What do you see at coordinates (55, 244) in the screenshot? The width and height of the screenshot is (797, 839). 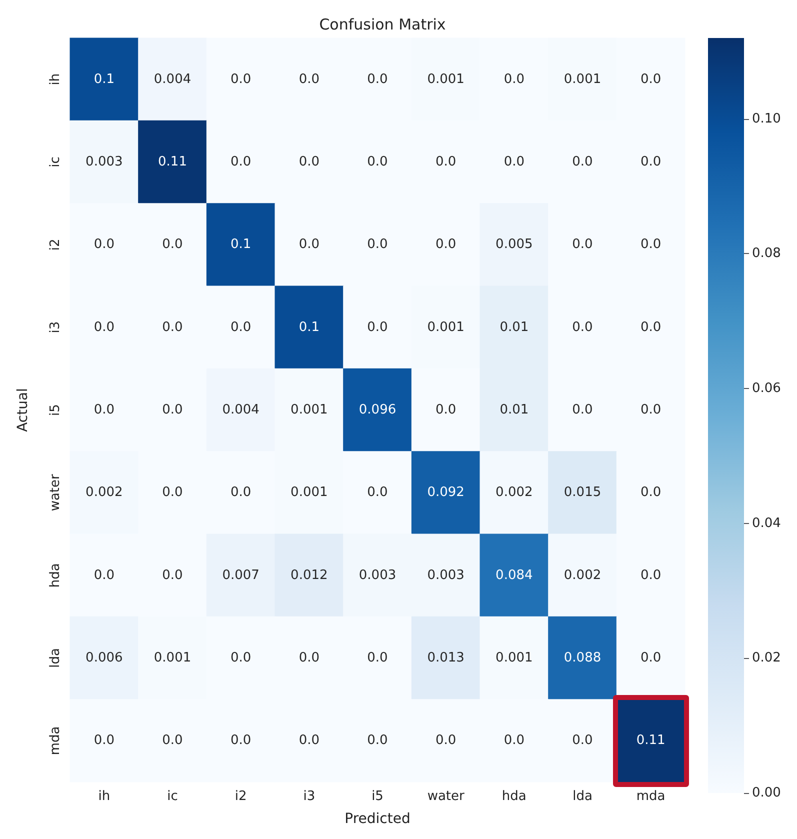 I see `y-tick-label: i2` at bounding box center [55, 244].